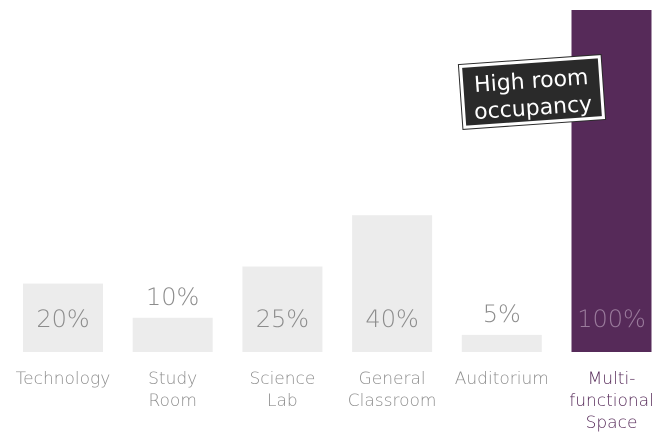 This screenshot has width=656, height=434. I want to click on category-label-technology: Technology, so click(63, 379).